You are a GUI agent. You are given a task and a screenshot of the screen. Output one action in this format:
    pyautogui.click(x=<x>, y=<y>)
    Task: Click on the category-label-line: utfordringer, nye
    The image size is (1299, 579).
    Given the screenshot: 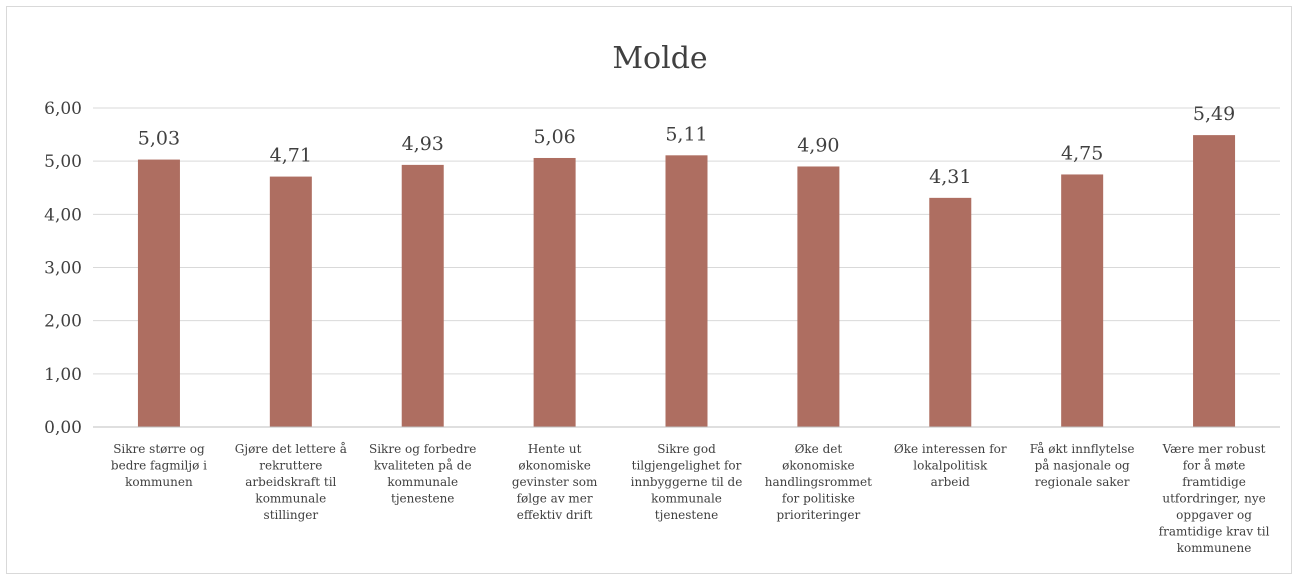 What is the action you would take?
    pyautogui.click(x=1213, y=499)
    